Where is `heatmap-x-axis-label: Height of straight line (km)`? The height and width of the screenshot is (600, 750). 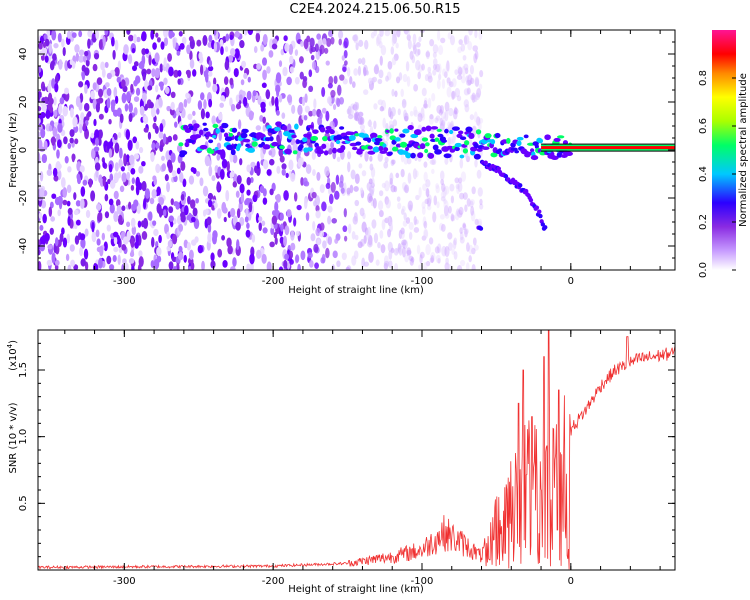 heatmap-x-axis-label: Height of straight line (km) is located at coordinates (356, 290).